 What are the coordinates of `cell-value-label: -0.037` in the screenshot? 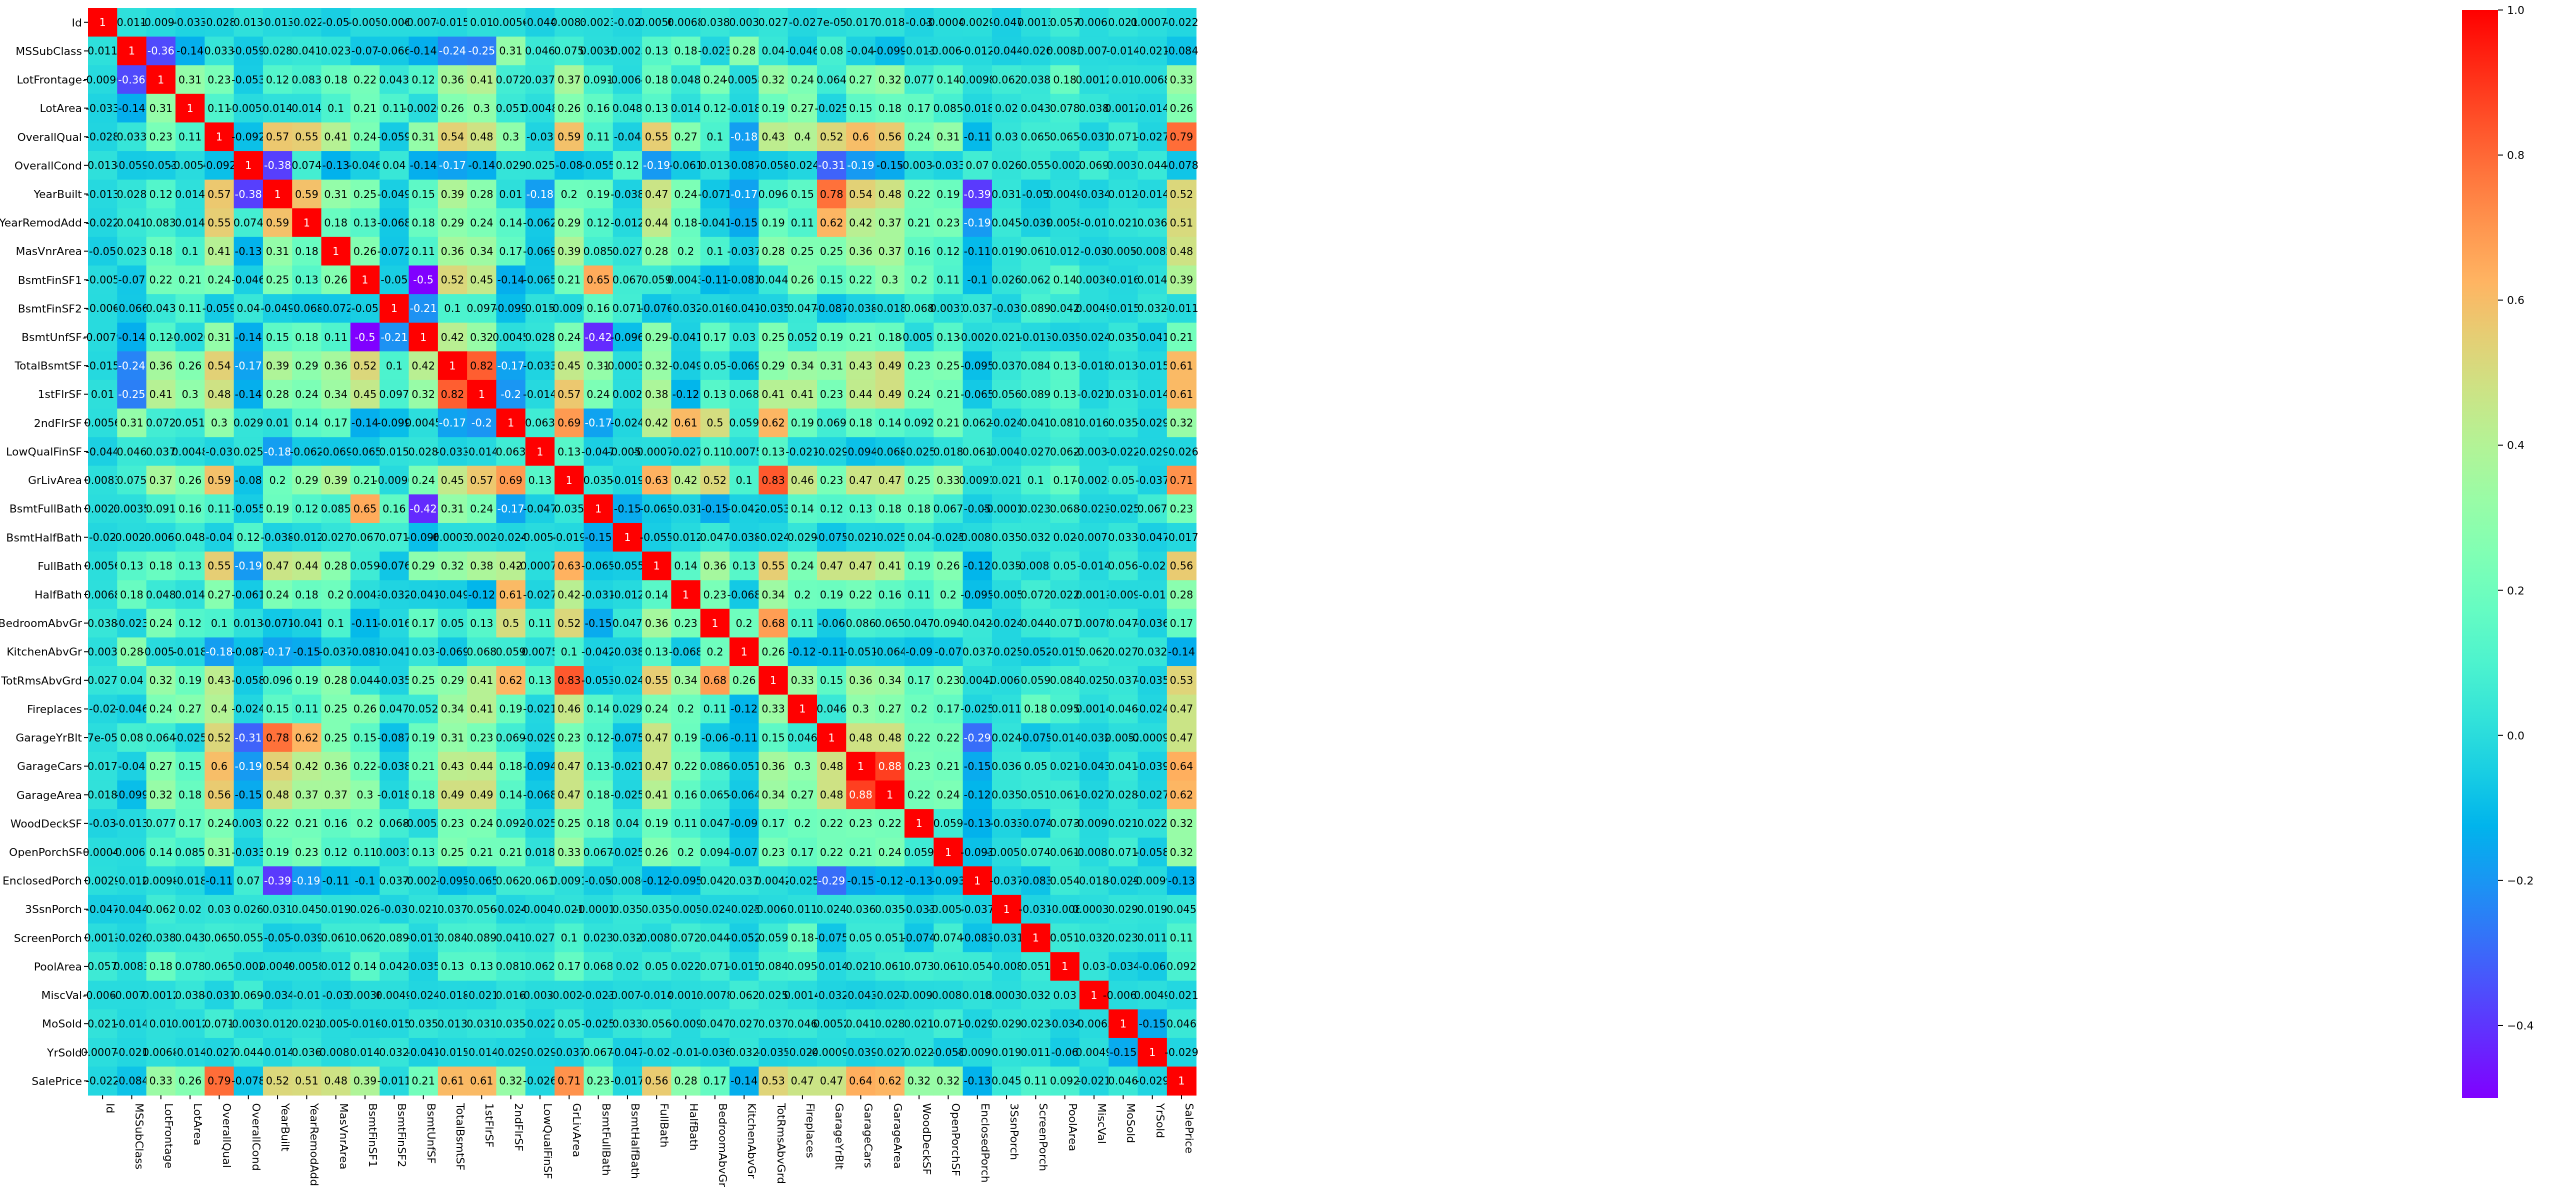 It's located at (569, 1053).